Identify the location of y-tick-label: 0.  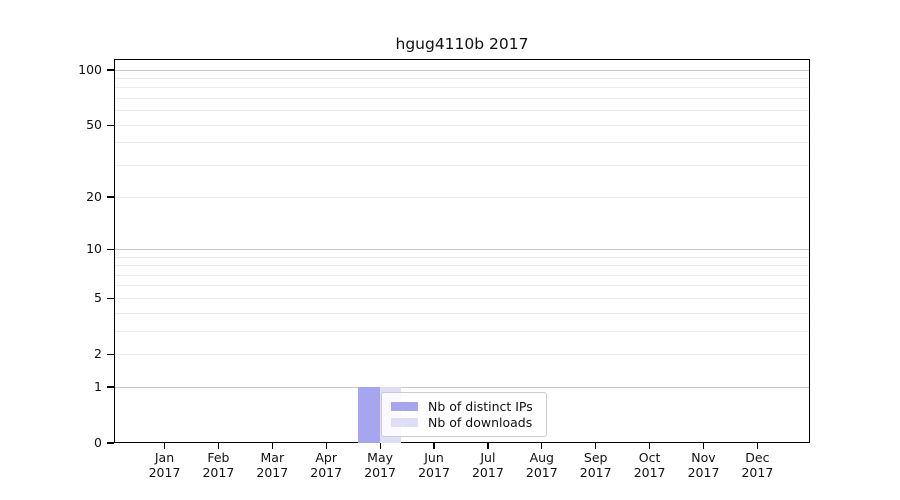
(98, 442).